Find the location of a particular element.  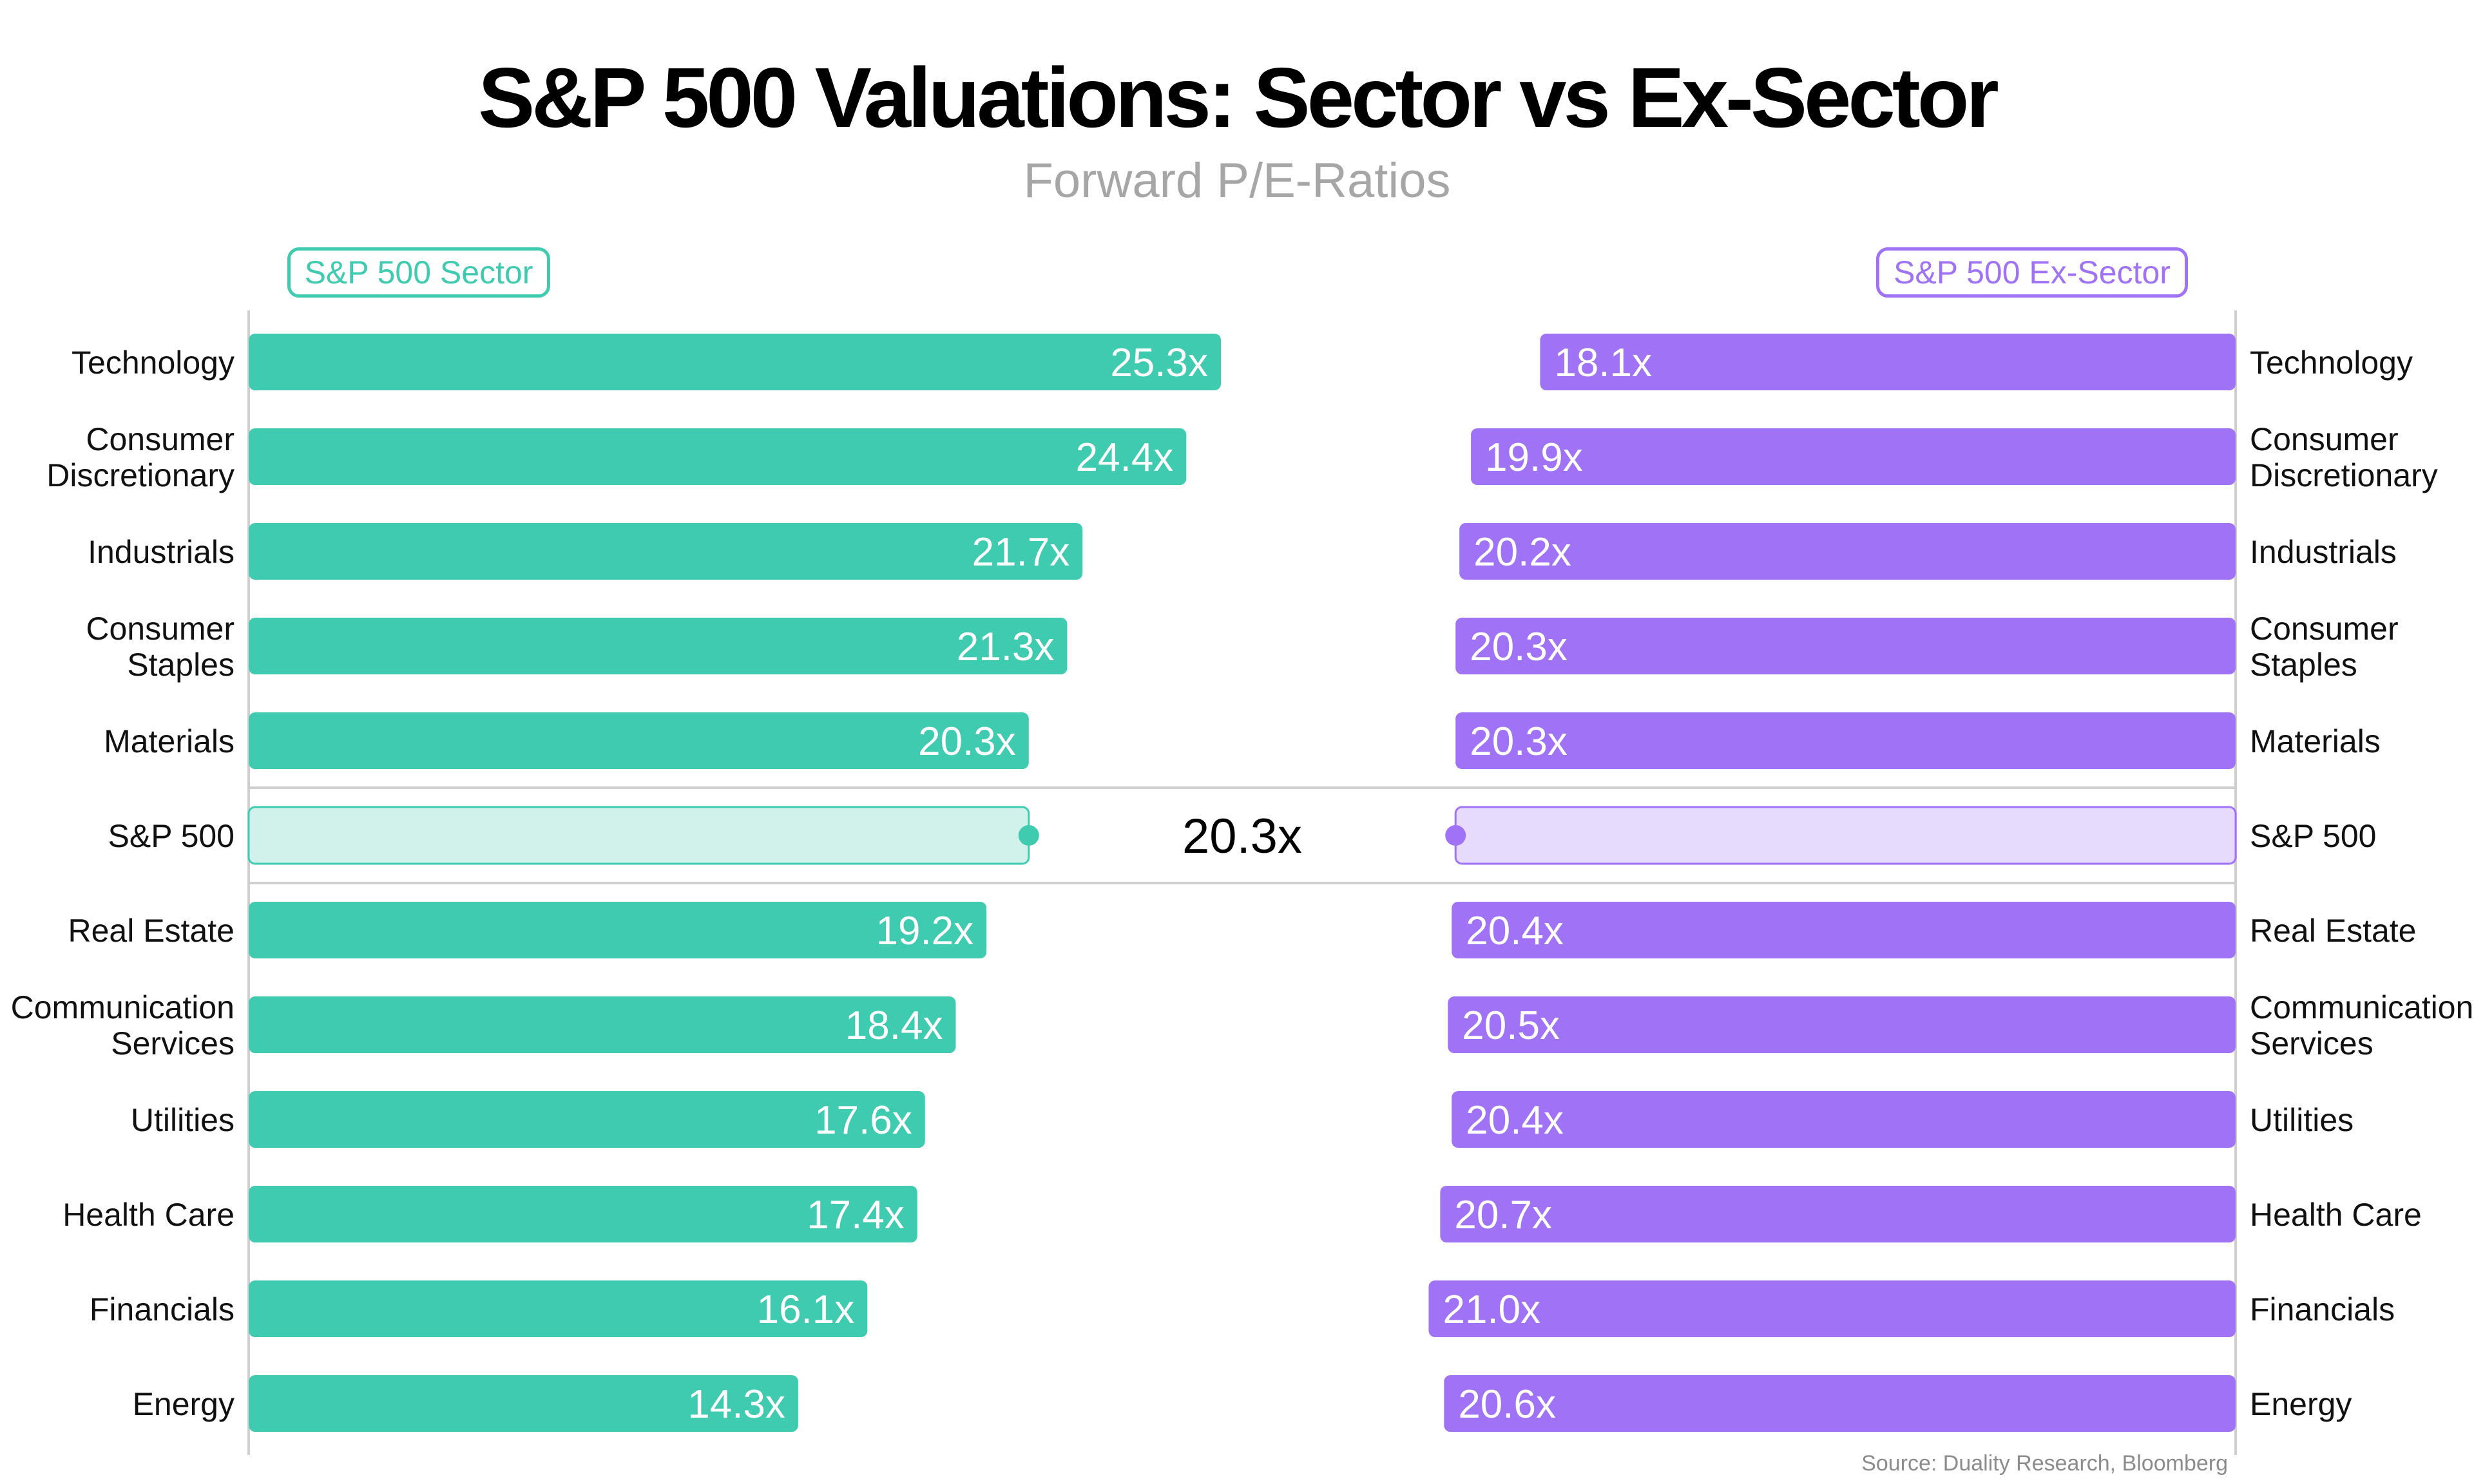

bar-sector-financials is located at coordinates (558, 1308).